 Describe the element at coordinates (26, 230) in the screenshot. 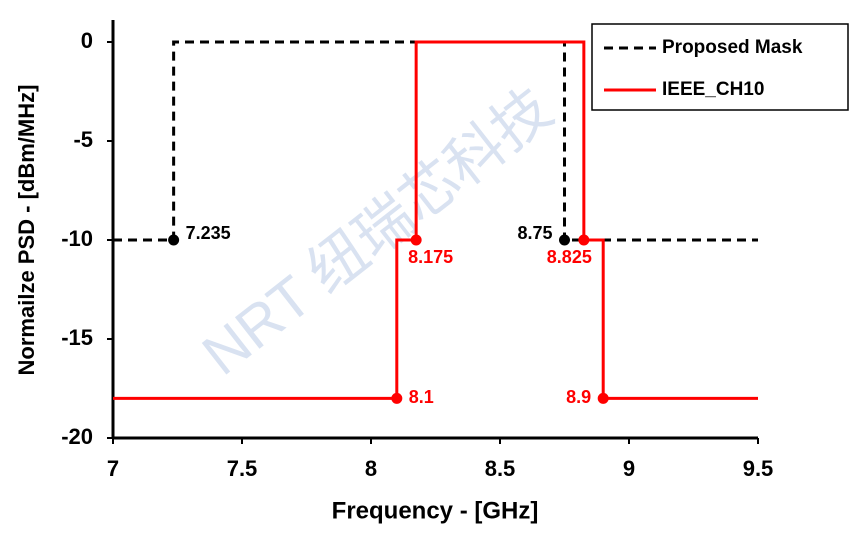

I see `y-axis-label: Normailze PSD - [dBm/MHz]` at that location.